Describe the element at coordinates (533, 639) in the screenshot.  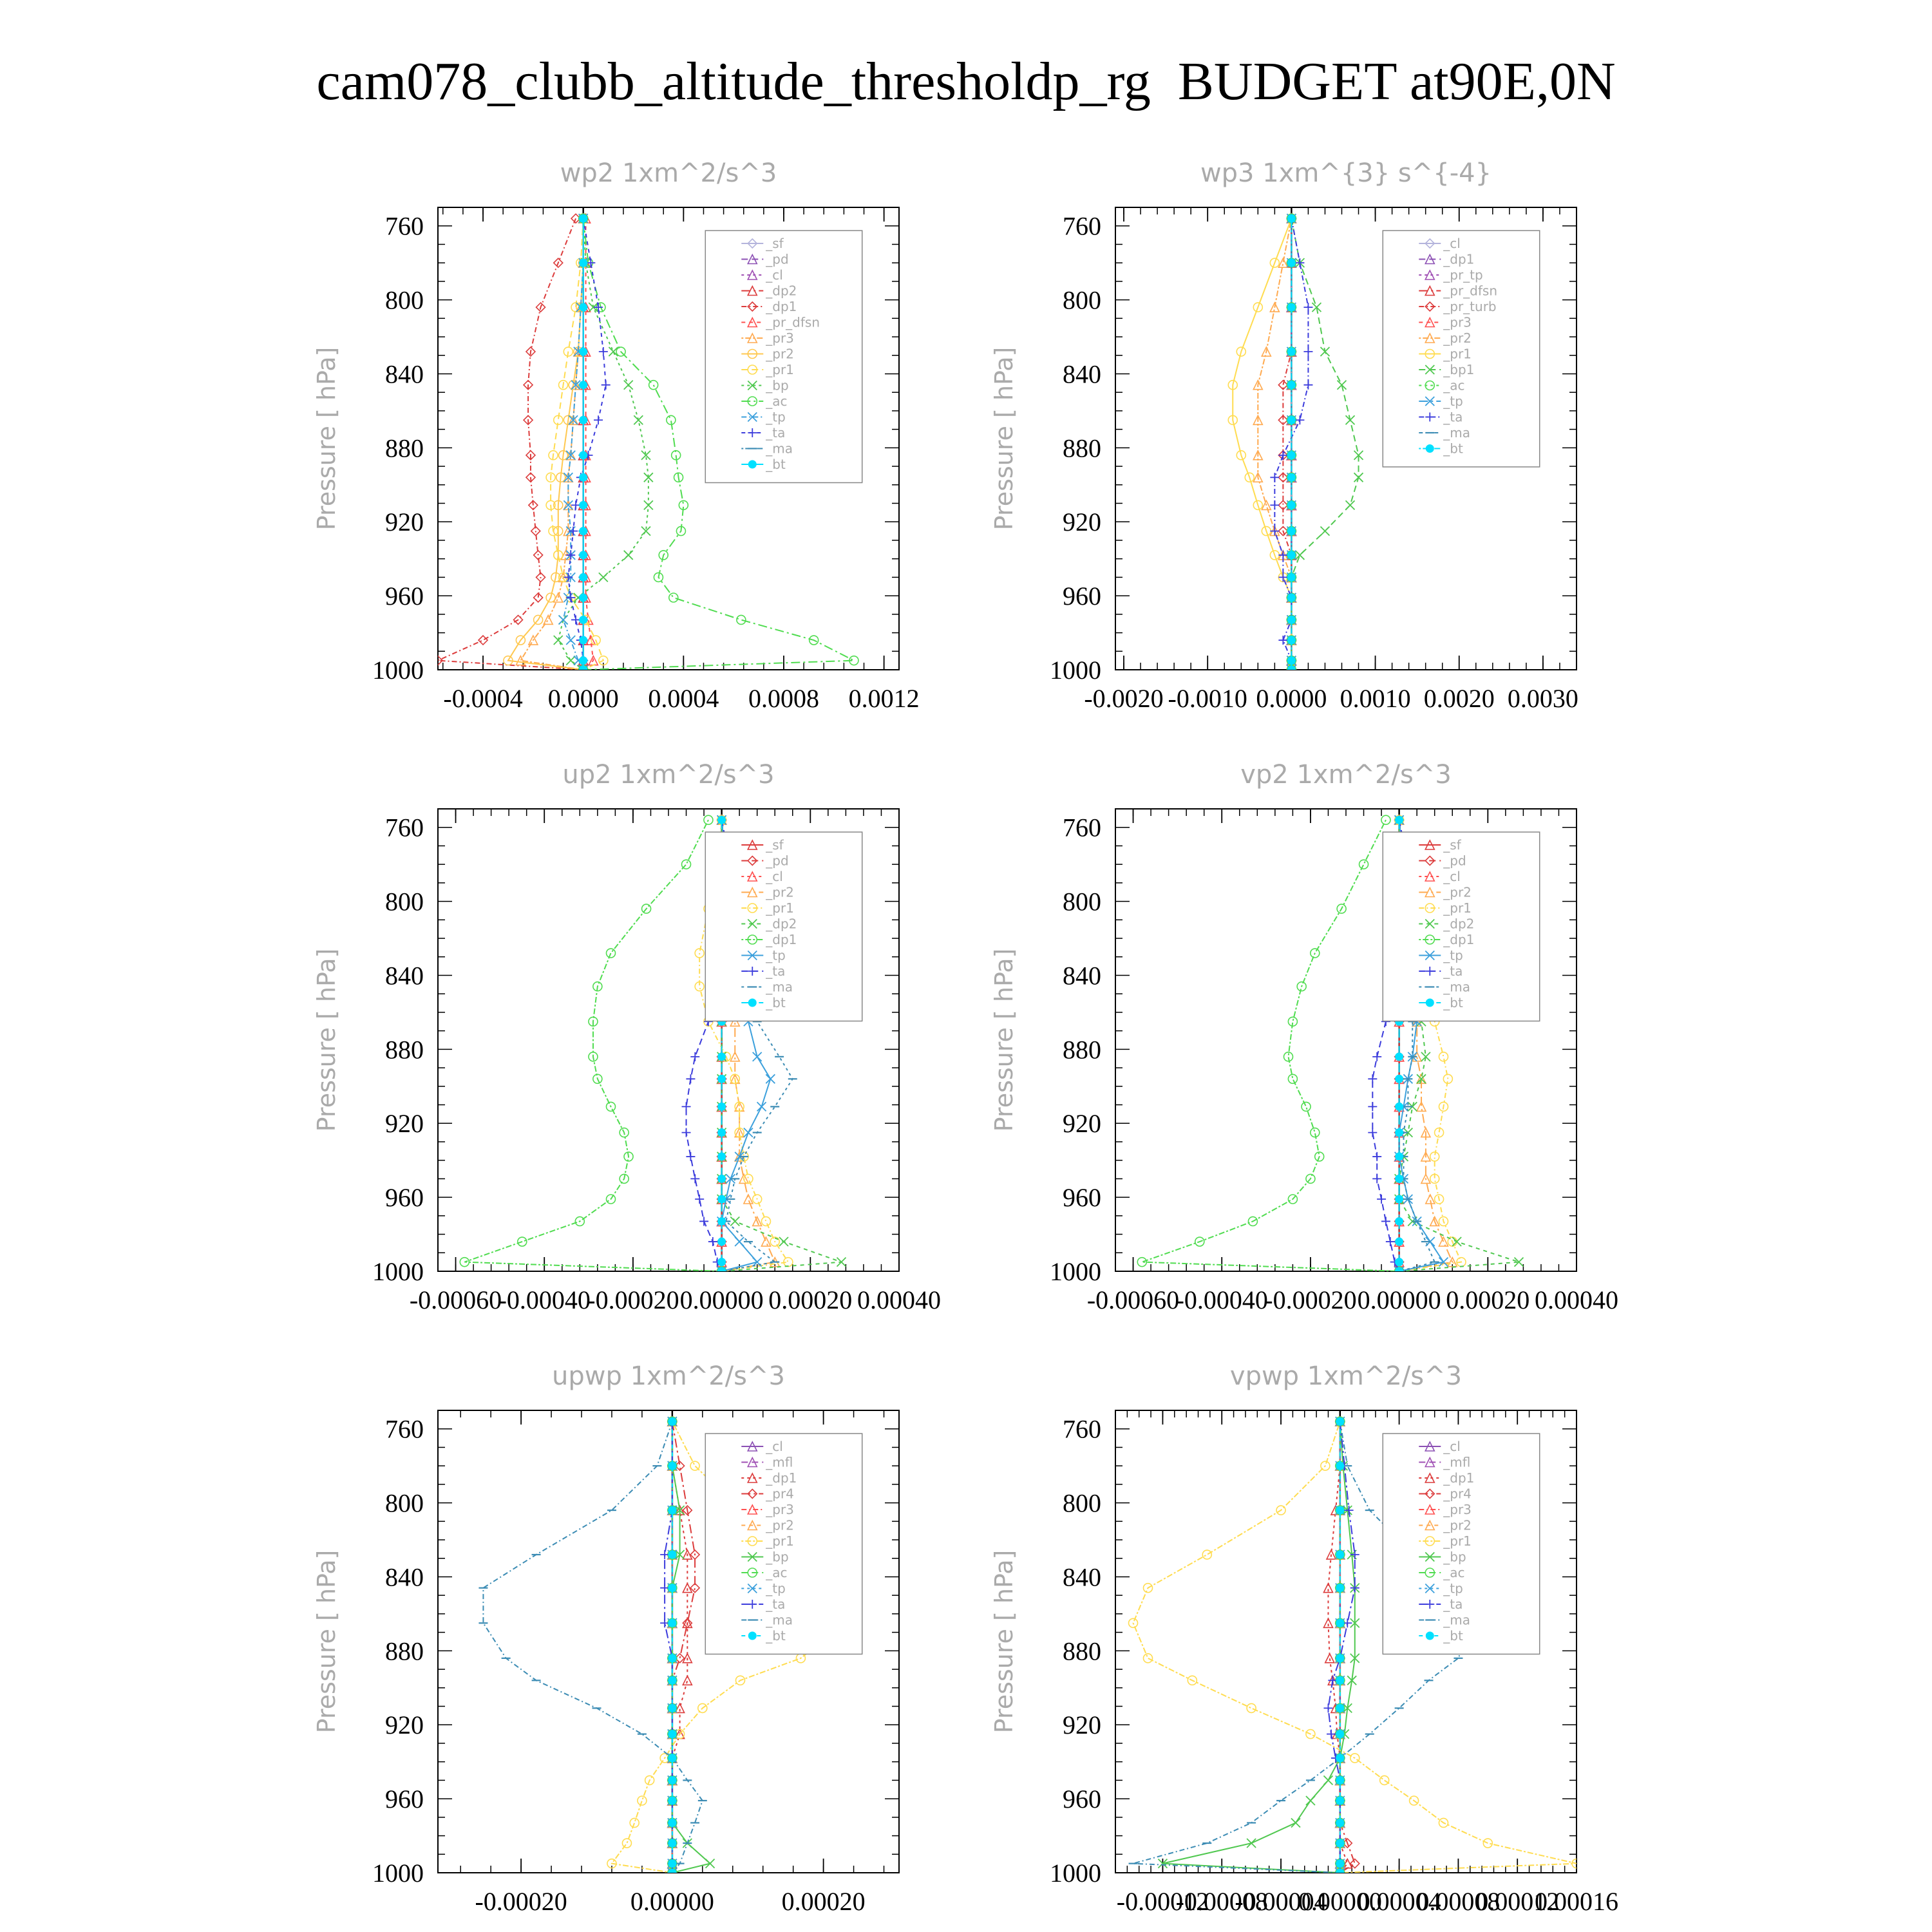
I see `data-point_pr3` at that location.